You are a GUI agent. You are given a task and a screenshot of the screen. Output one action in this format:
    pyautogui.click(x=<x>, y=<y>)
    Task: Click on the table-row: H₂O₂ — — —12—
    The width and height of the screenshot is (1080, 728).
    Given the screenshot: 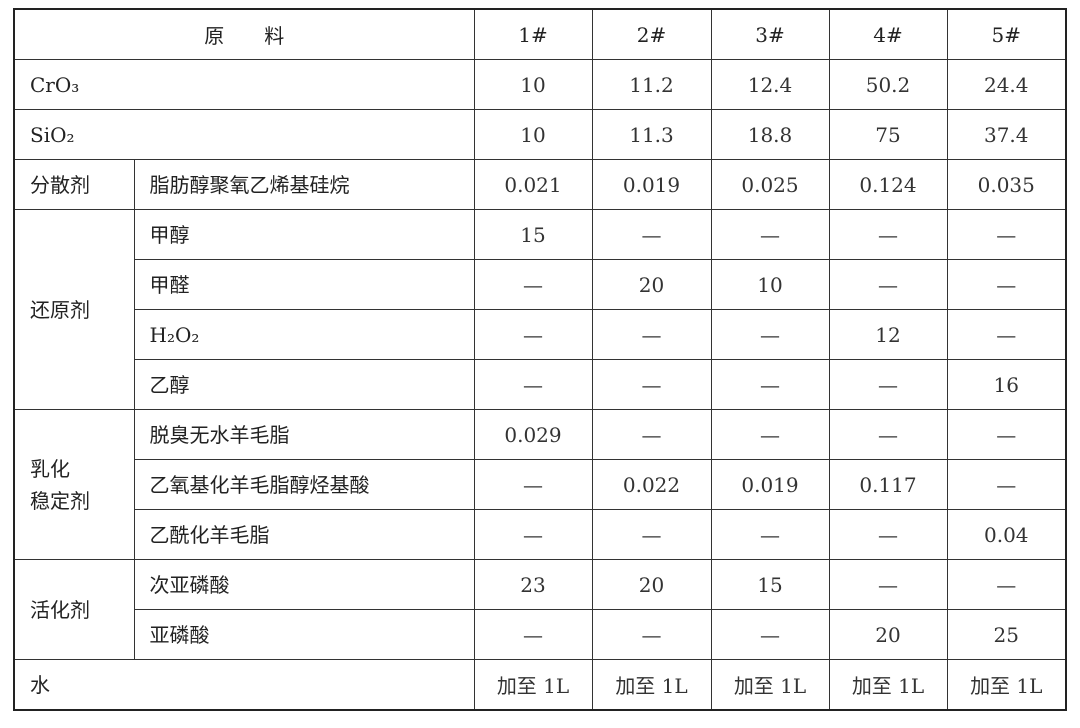 What is the action you would take?
    pyautogui.click(x=540, y=334)
    